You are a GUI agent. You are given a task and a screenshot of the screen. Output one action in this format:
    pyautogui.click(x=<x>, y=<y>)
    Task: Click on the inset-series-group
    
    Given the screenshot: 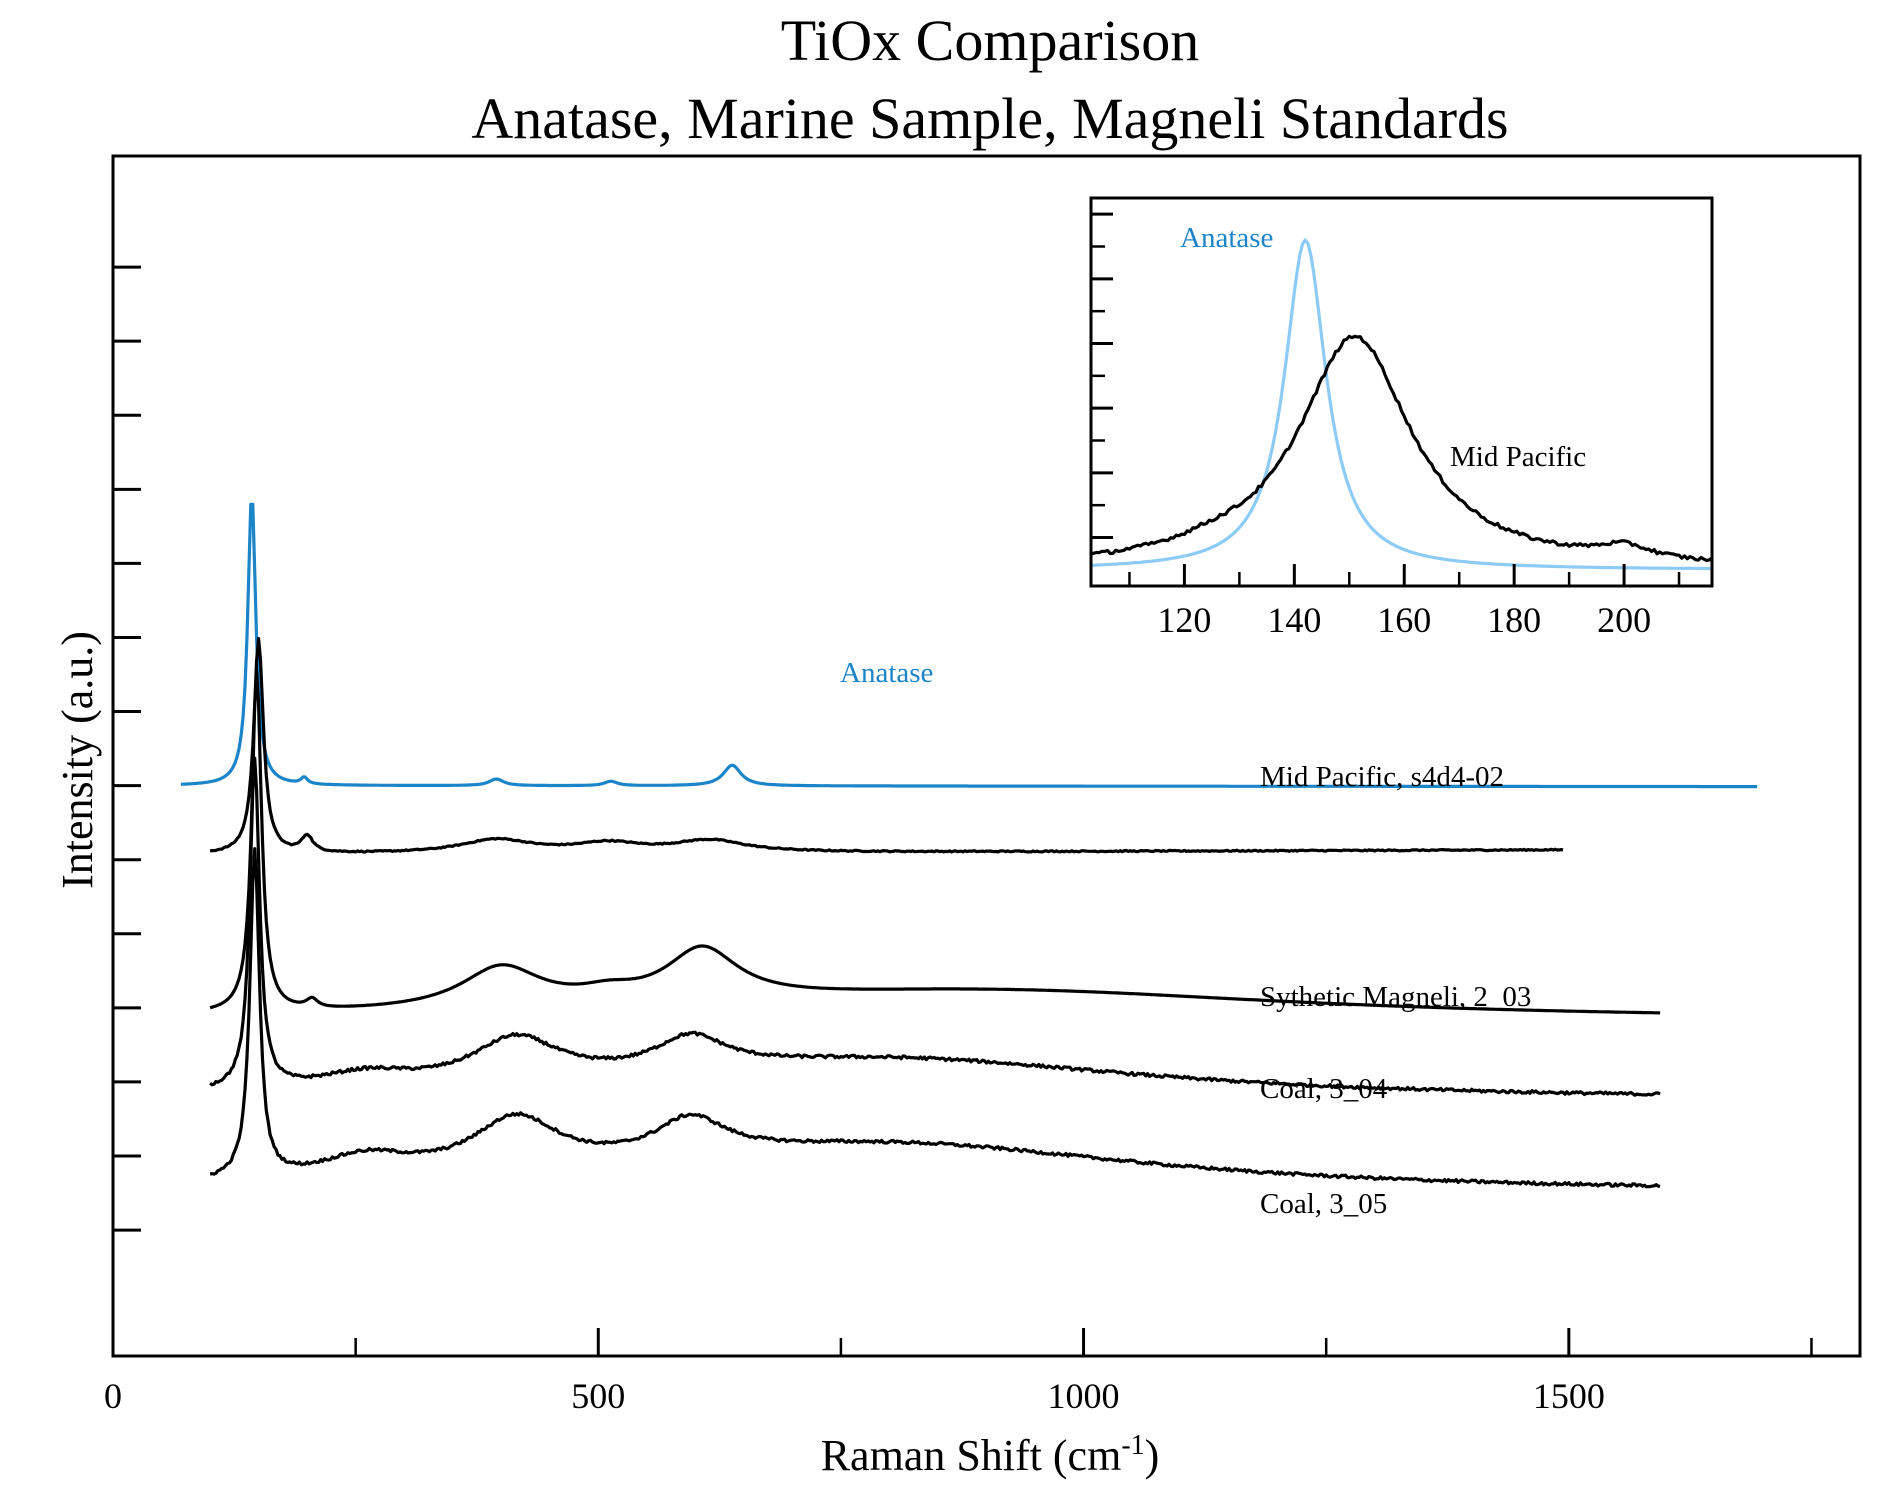 What is the action you would take?
    pyautogui.click(x=1401, y=404)
    